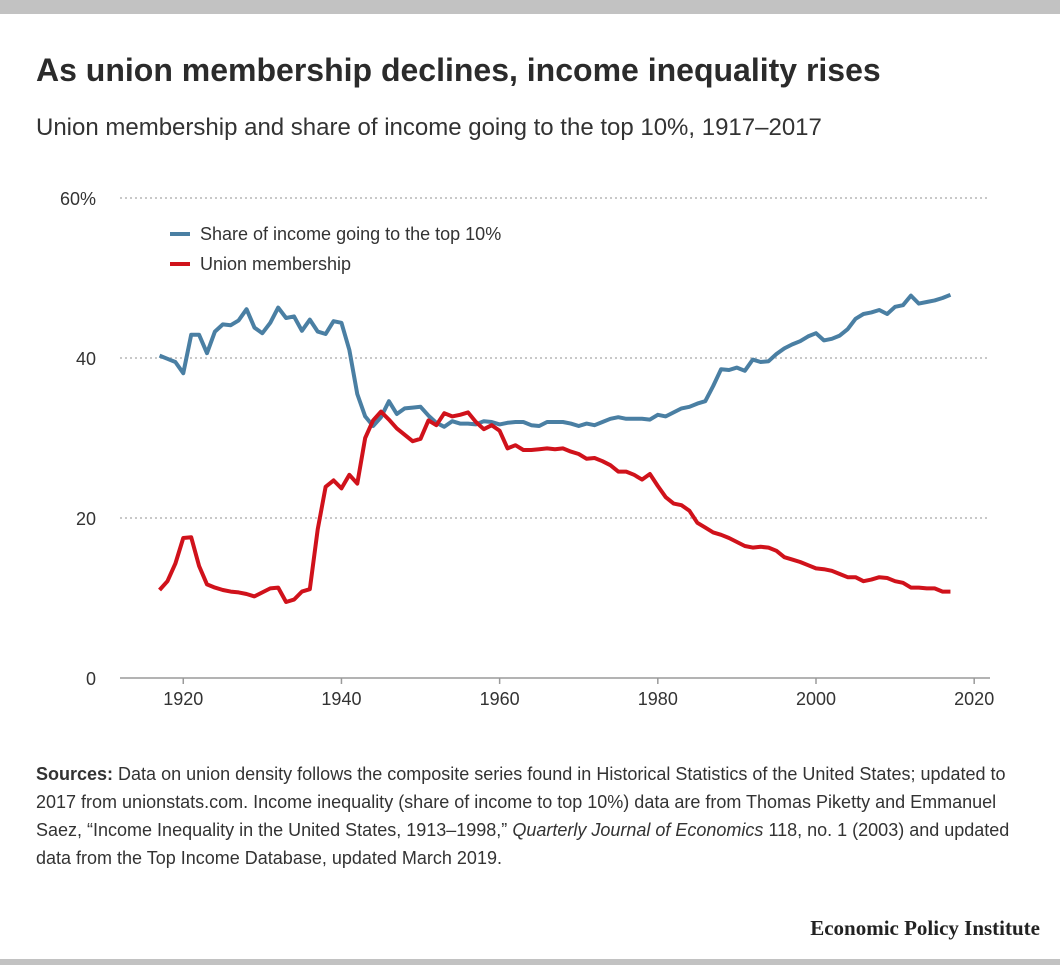 This screenshot has height=965, width=1060. What do you see at coordinates (91, 679) in the screenshot?
I see `y-tick-label: 0` at bounding box center [91, 679].